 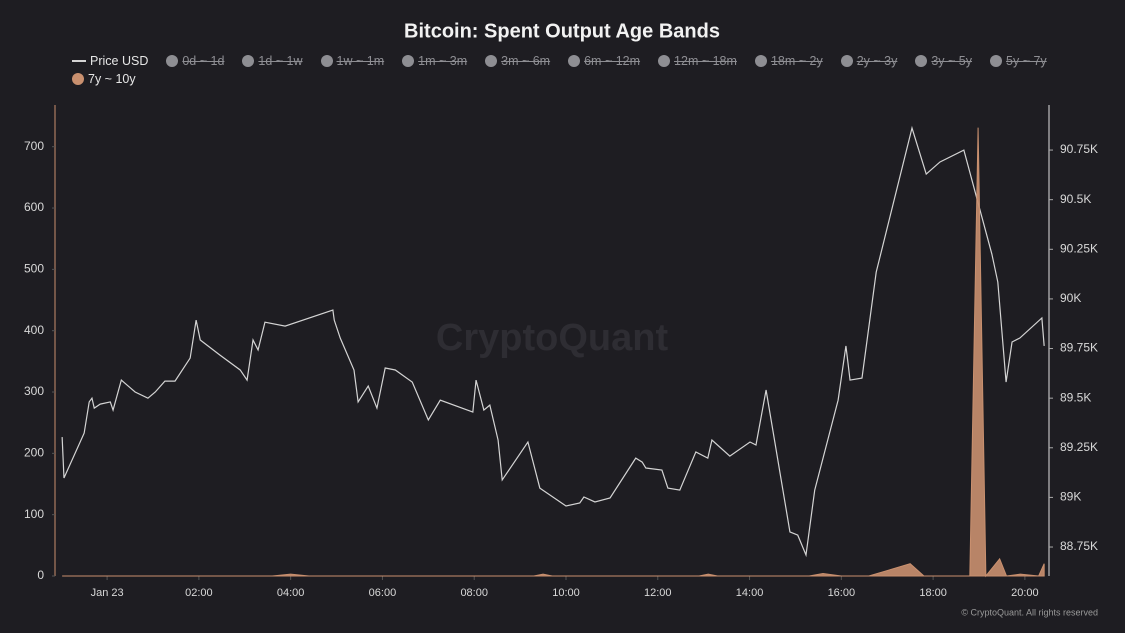 I want to click on y-tick-label: 200, so click(x=34, y=453).